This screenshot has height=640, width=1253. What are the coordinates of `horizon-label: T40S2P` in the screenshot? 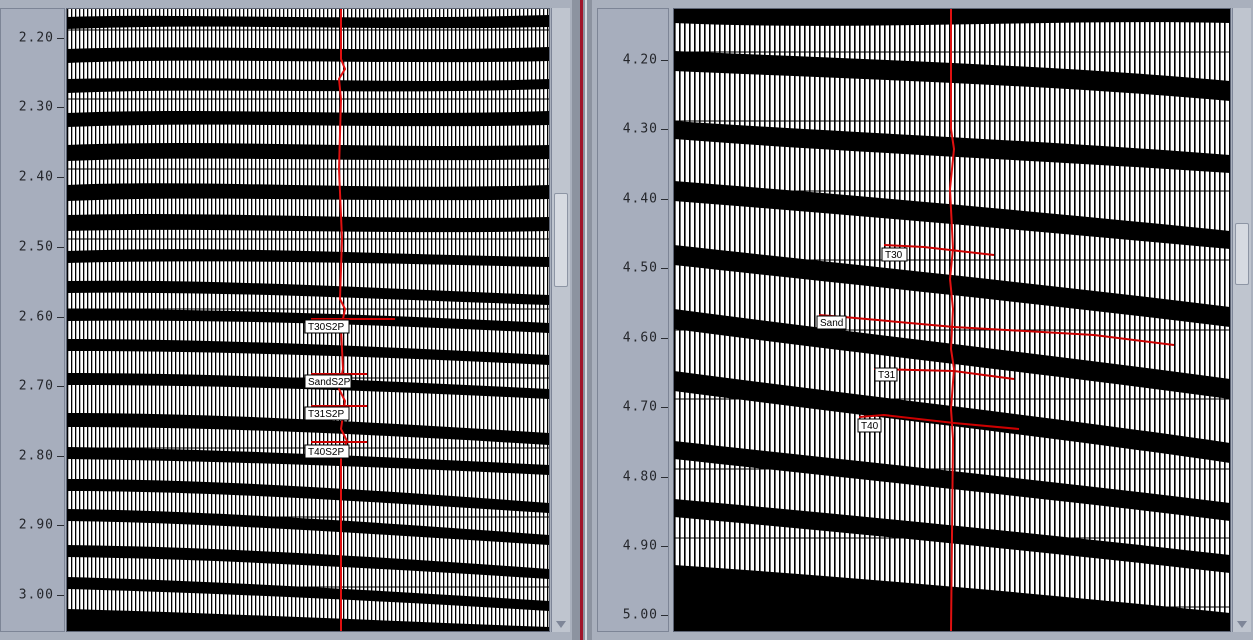 It's located at (326, 452).